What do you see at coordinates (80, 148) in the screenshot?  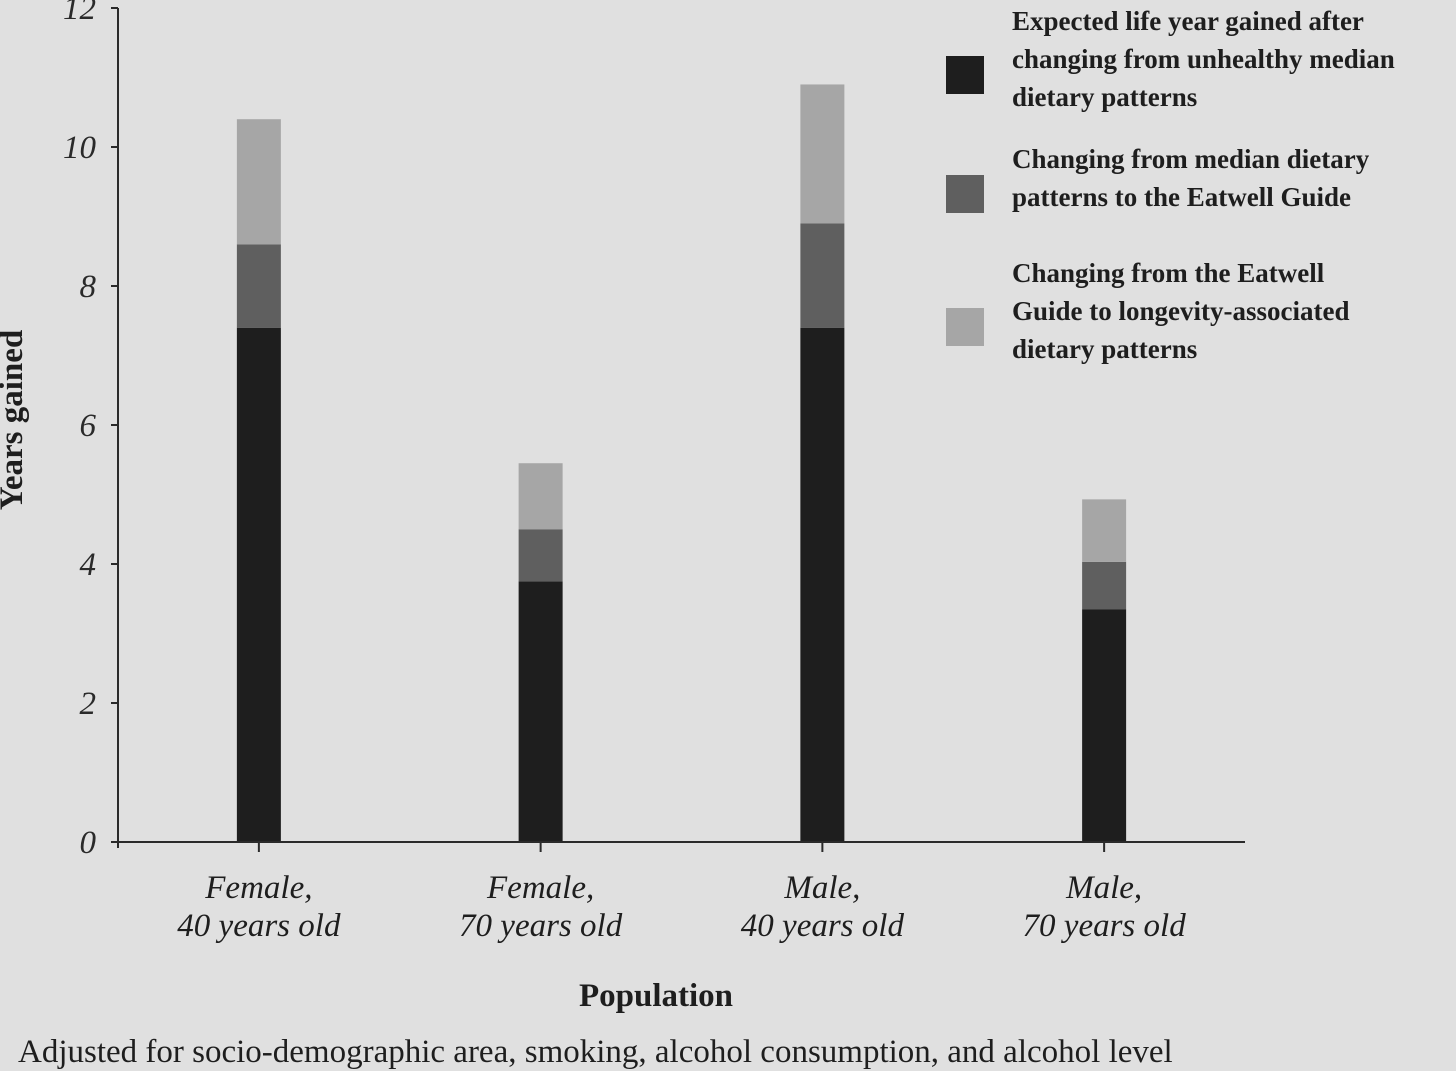 I see `y-tick-label: 10` at bounding box center [80, 148].